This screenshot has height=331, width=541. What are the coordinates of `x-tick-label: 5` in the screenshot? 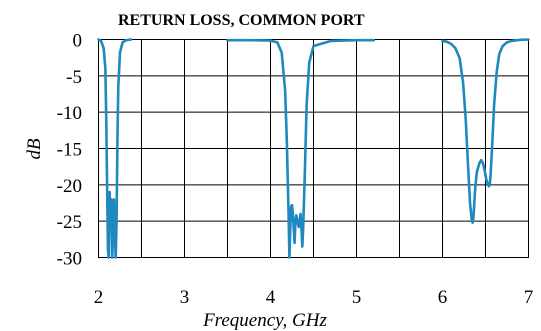 It's located at (357, 297).